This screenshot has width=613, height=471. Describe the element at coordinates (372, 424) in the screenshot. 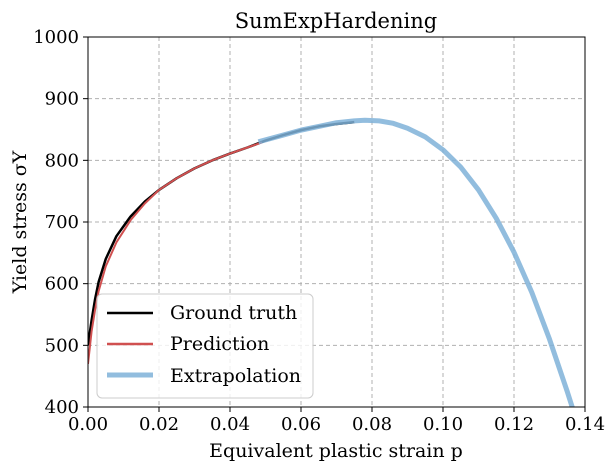

I see `x-tick-label: 0.08` at that location.